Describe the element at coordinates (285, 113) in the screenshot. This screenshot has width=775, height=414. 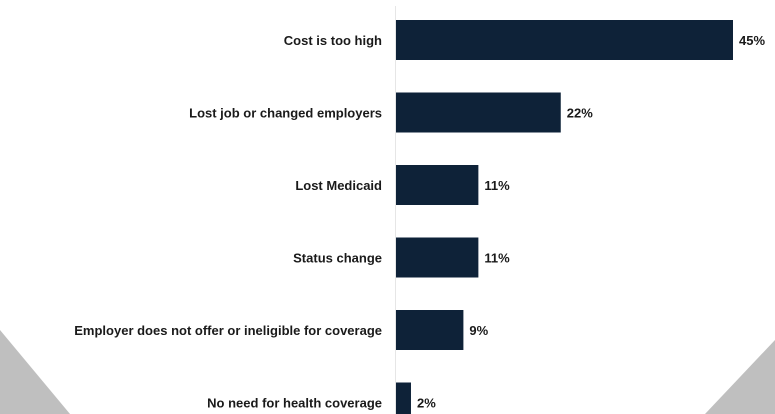
I see `category-label: Lost job or changed employers` at that location.